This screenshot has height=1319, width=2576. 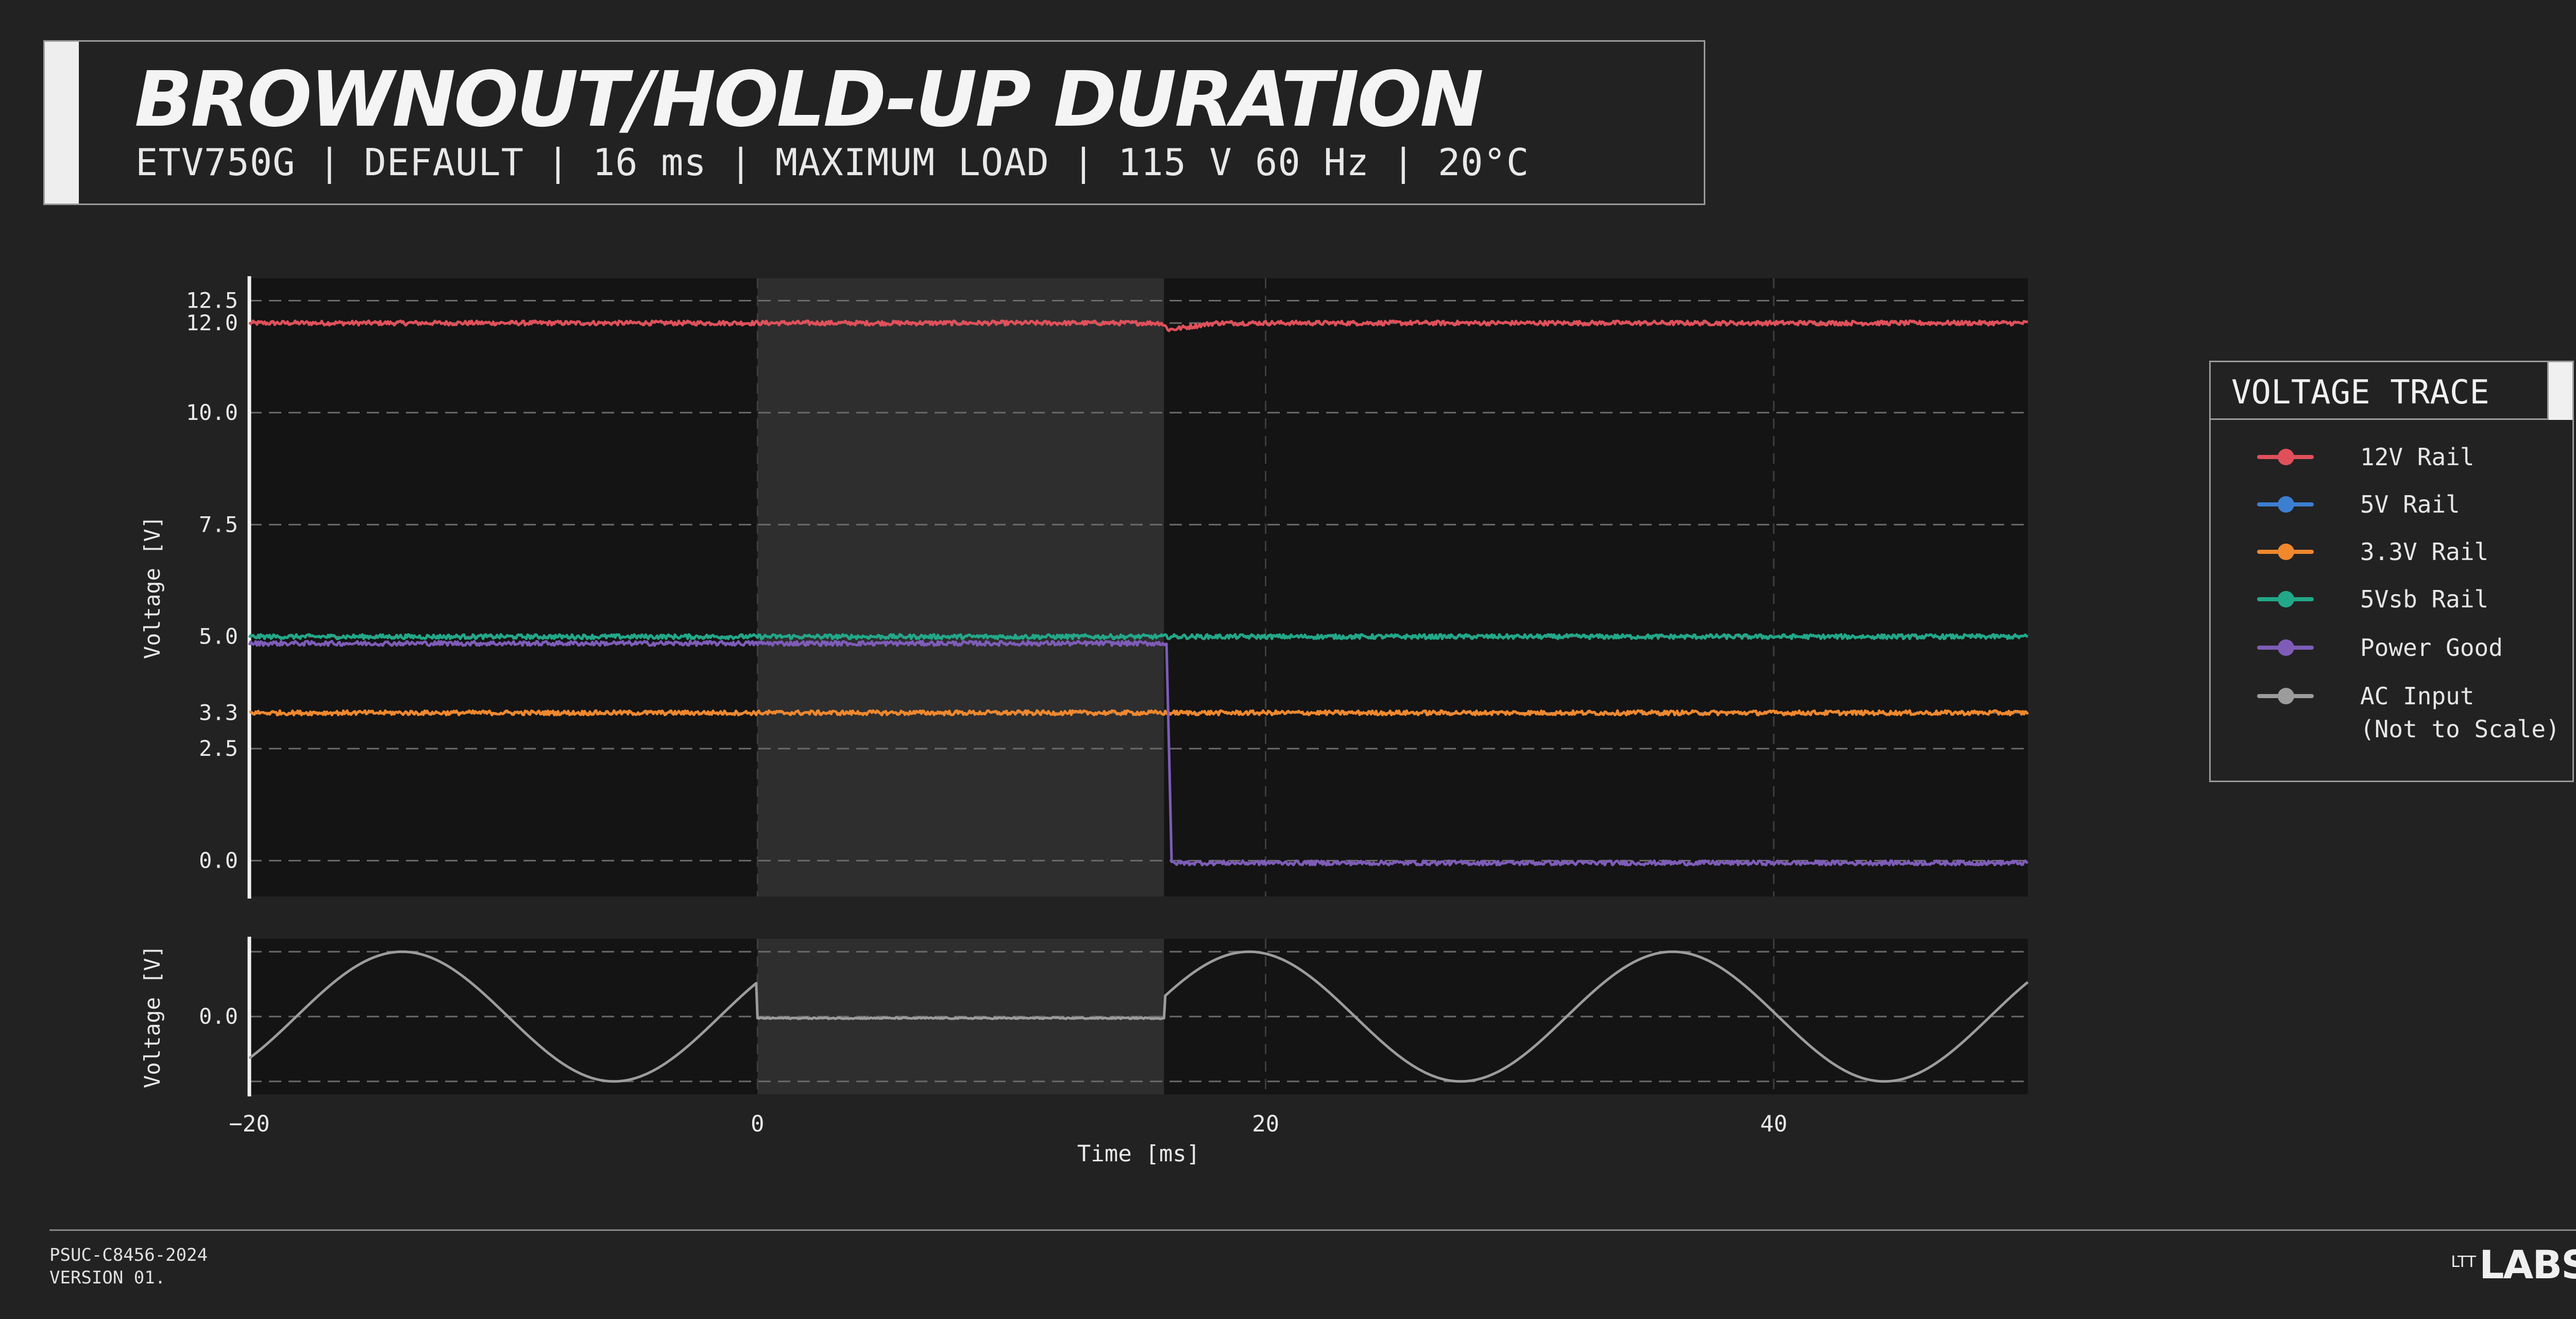 What do you see at coordinates (2432, 648) in the screenshot?
I see `legend-label: Power Good` at bounding box center [2432, 648].